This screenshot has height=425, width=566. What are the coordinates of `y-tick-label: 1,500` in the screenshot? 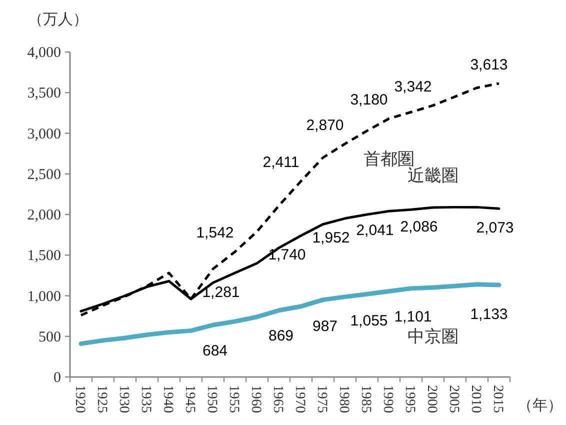 It's located at (44, 256).